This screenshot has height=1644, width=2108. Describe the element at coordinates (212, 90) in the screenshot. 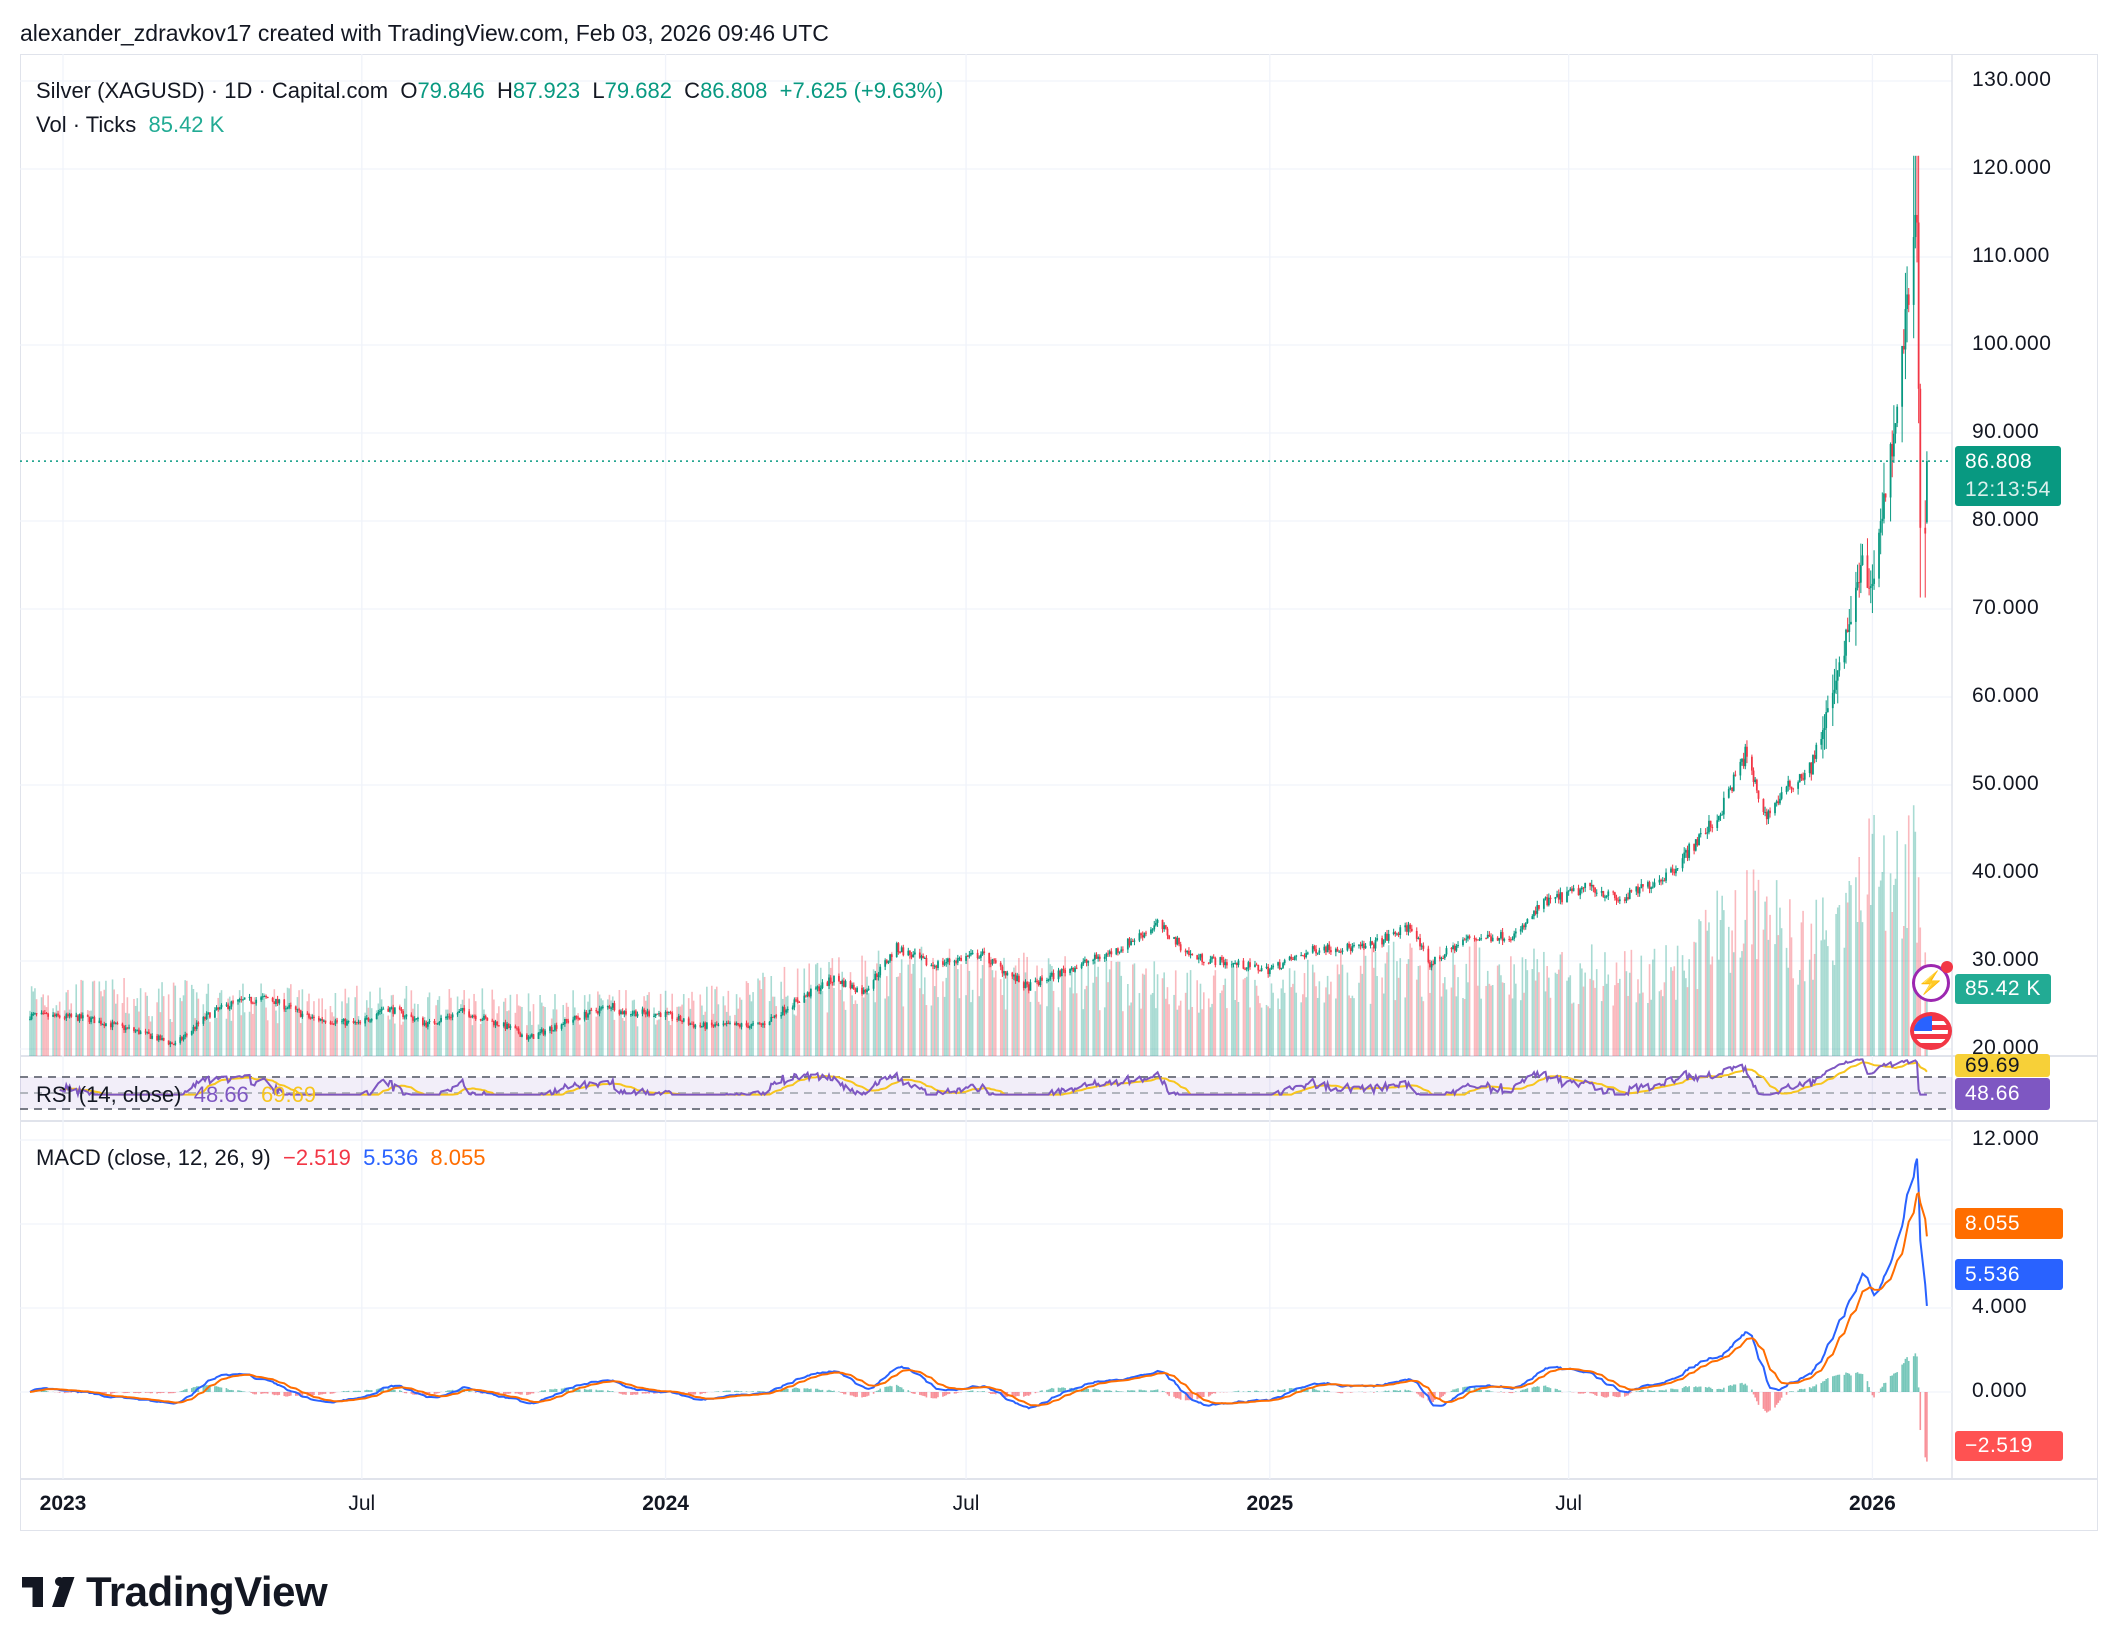

I see `symbol-title: Silver (XAGUSD) · 1D · Capital.com` at that location.